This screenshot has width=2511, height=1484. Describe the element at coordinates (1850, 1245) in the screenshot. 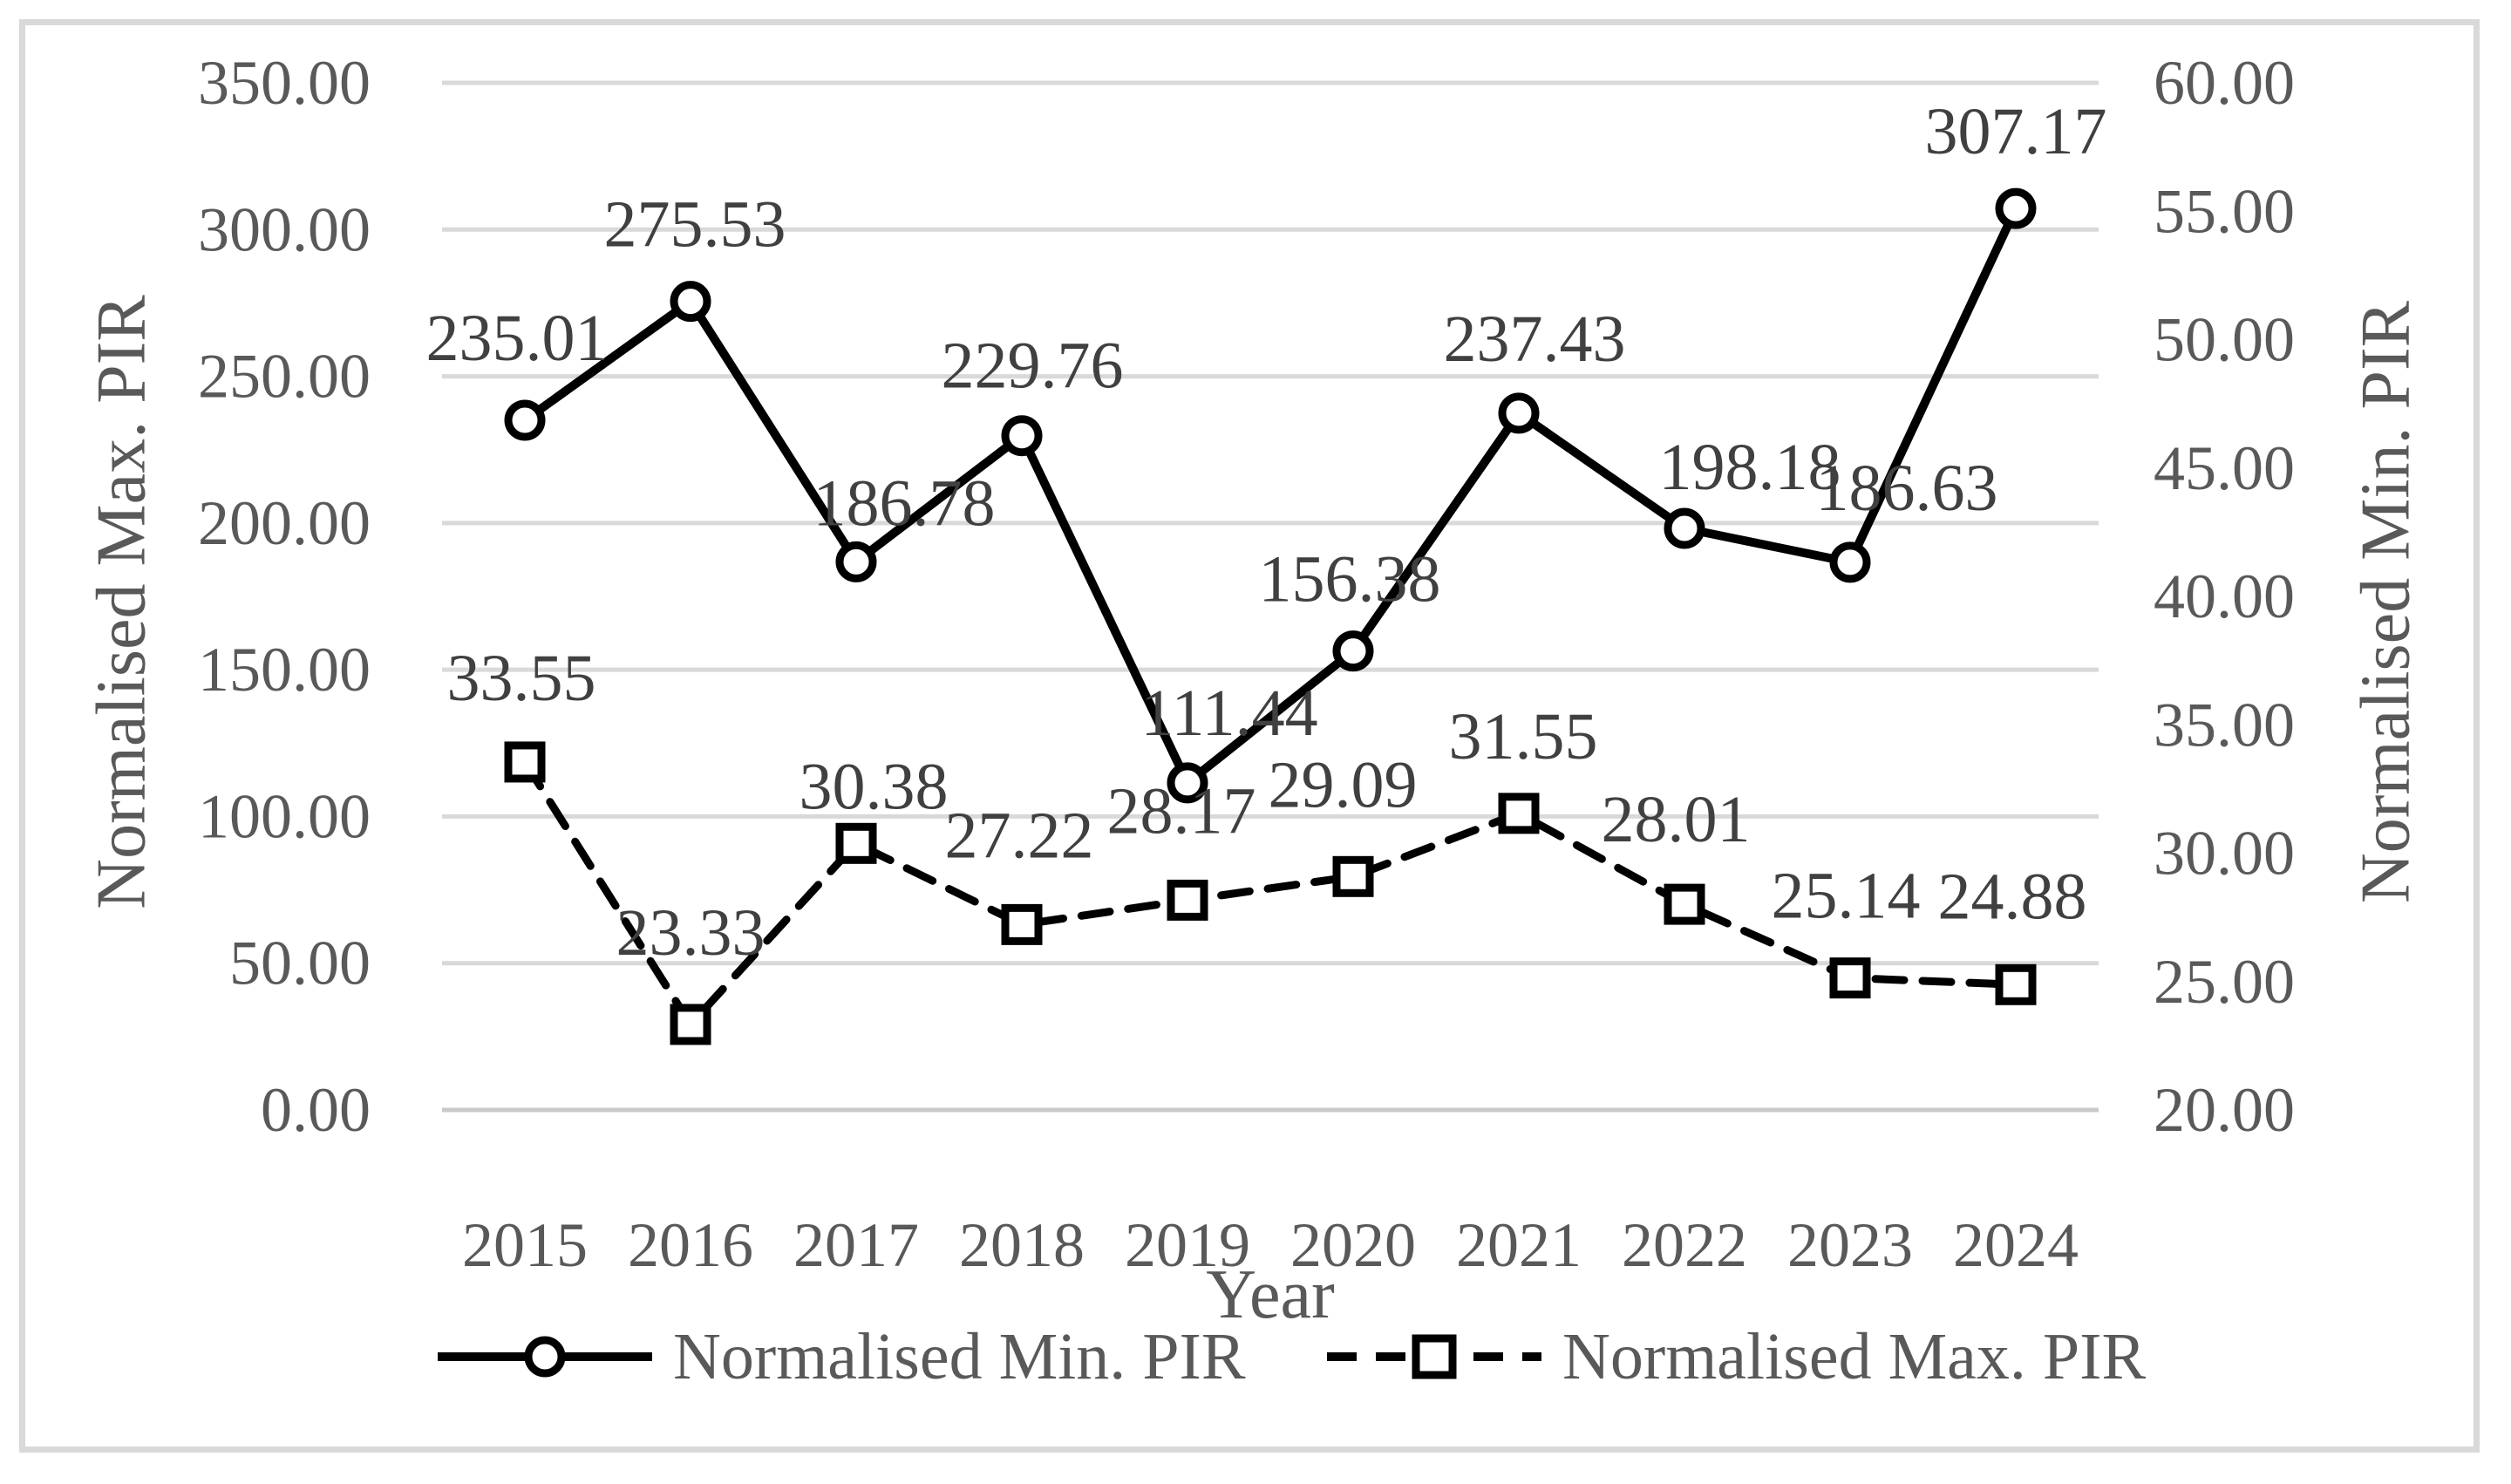

I see `x-axis-tick: 2023` at that location.